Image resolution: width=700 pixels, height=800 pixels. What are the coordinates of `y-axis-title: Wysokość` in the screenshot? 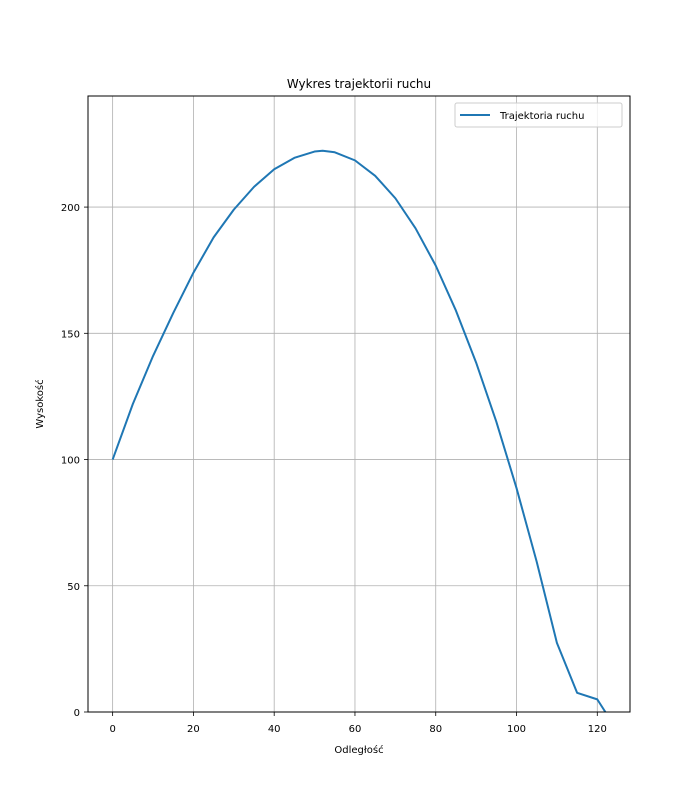 It's located at (40, 403).